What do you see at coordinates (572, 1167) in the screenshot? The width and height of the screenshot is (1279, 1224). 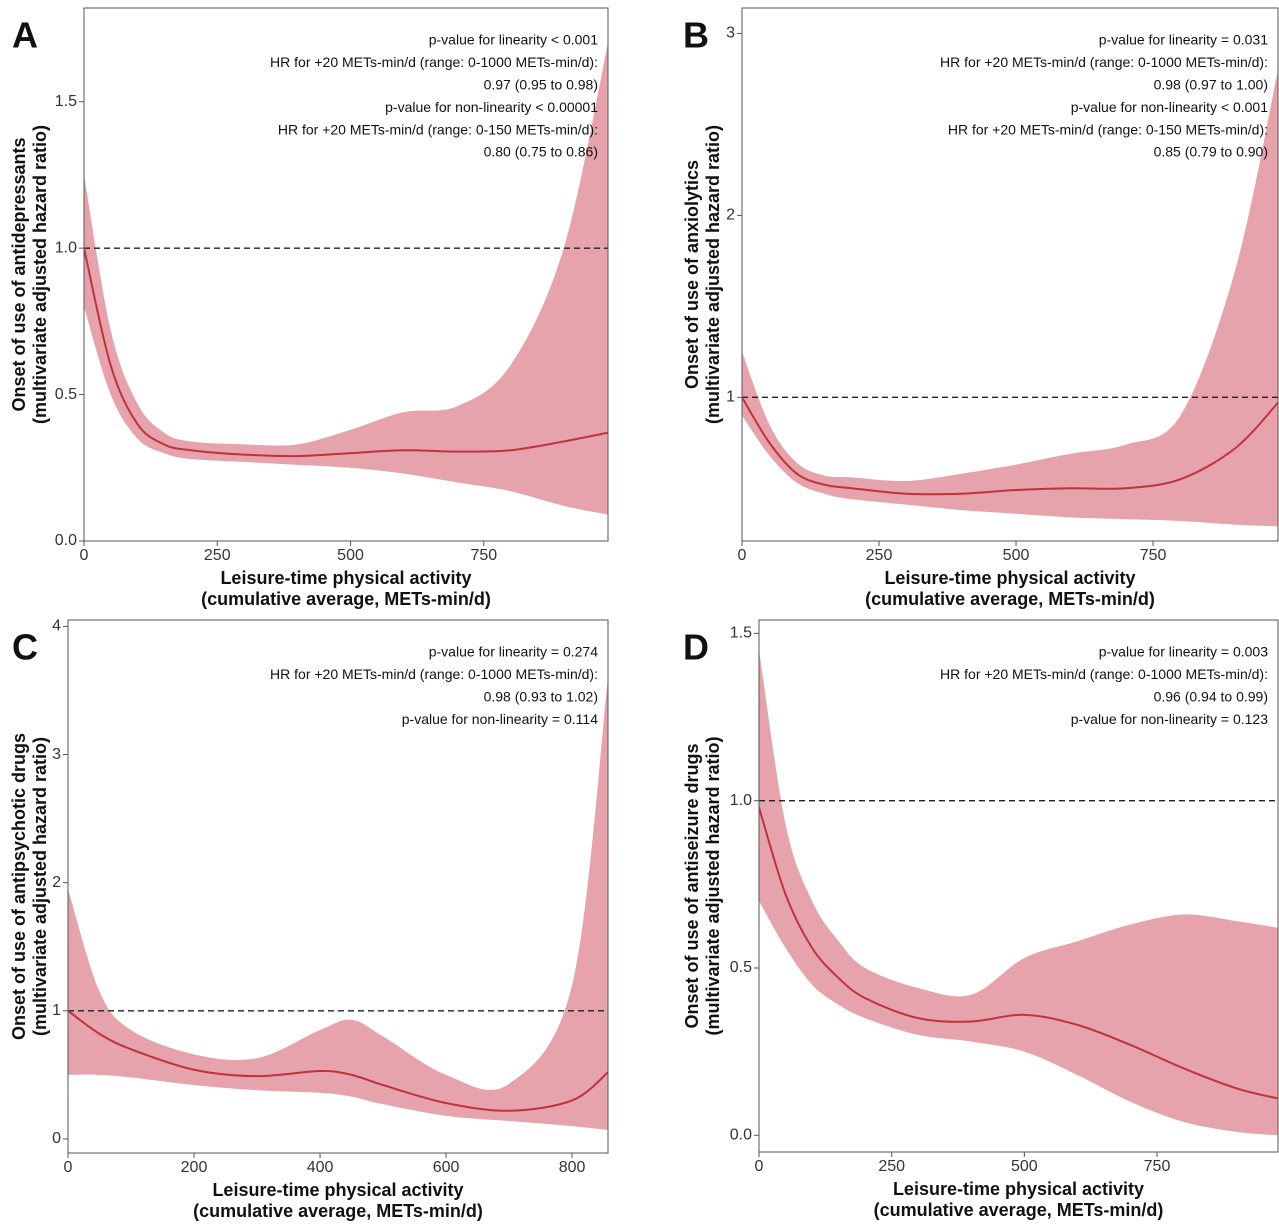 I see `x-tick-label: 800` at bounding box center [572, 1167].